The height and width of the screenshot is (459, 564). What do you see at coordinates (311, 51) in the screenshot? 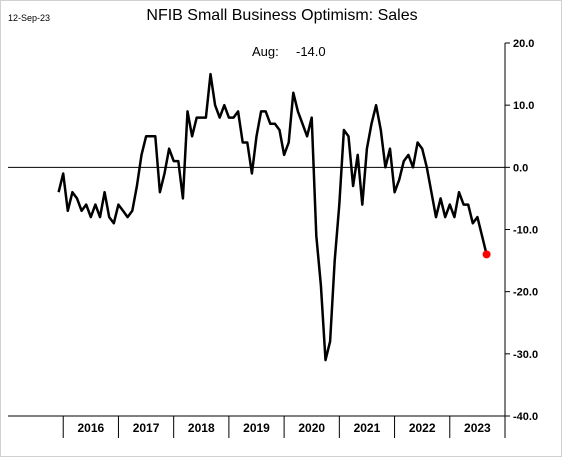
I see `latest-value: -14.0` at bounding box center [311, 51].